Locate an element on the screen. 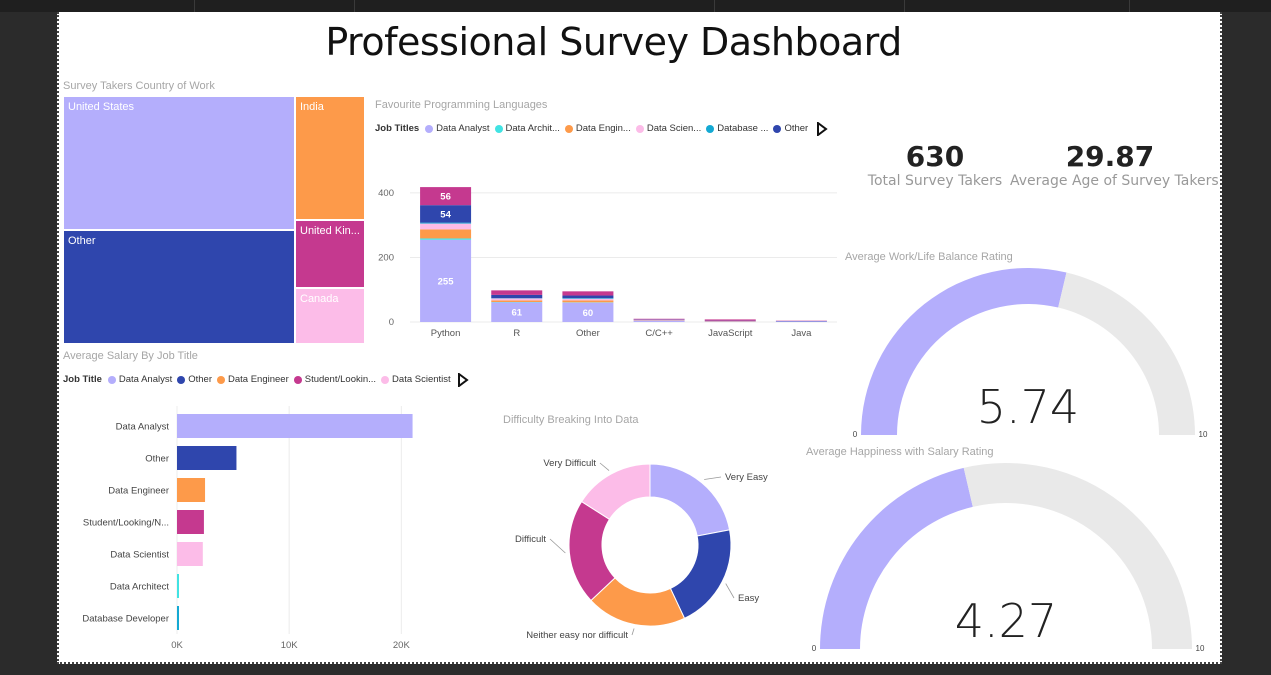  treemap-tile-label: Canada is located at coordinates (319, 299).